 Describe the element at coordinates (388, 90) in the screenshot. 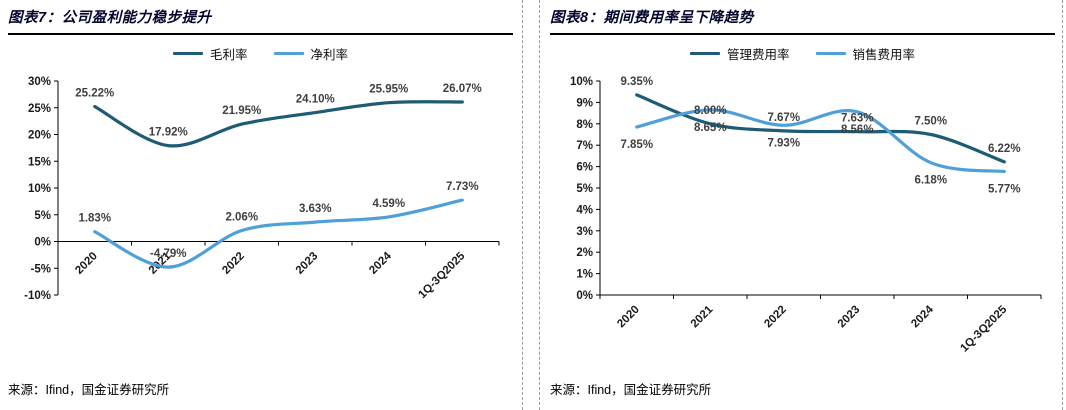

I see `svg-text: 25.95%` at that location.